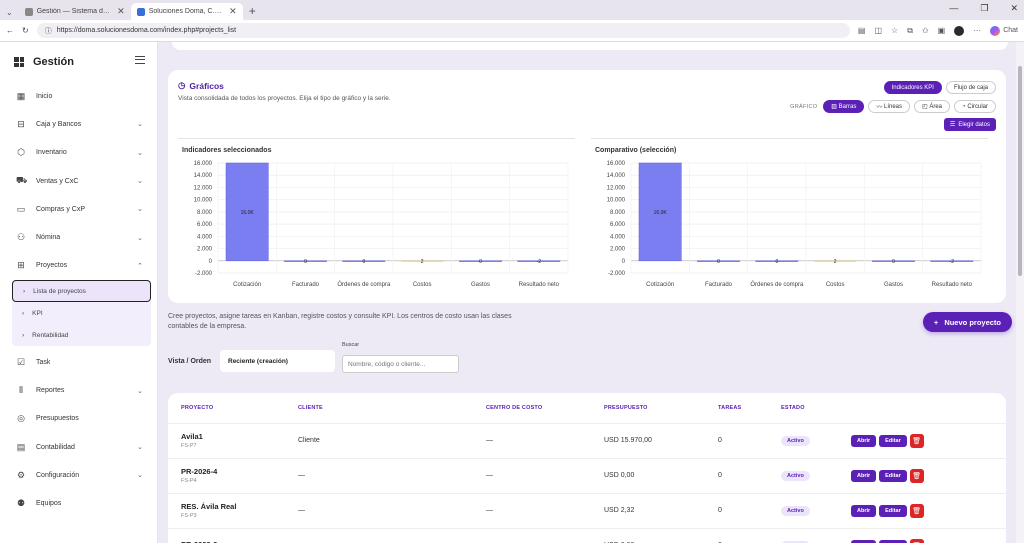 This screenshot has height=543, width=1024. What do you see at coordinates (965, 106) in the screenshot?
I see `pie-icon: ◔` at bounding box center [965, 106].